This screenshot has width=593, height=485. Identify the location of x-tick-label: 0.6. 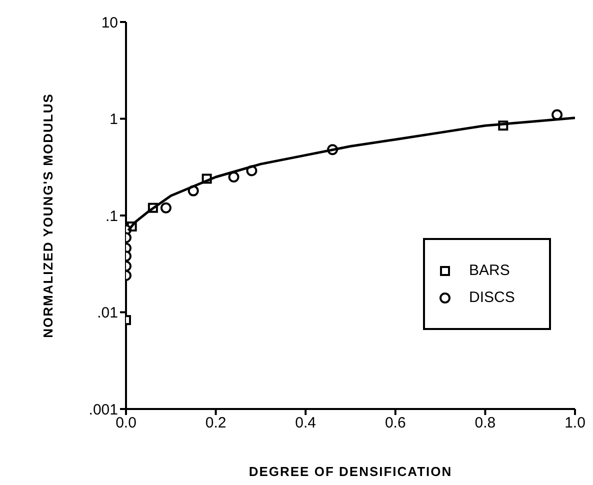
(395, 423).